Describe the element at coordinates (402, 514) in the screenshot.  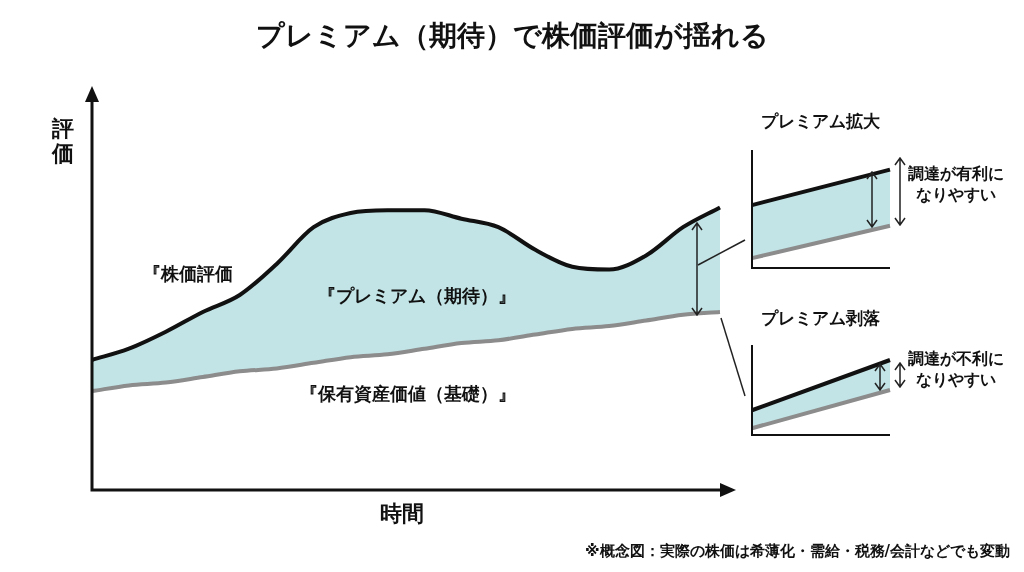
I see `x-axis-title: 時間` at that location.